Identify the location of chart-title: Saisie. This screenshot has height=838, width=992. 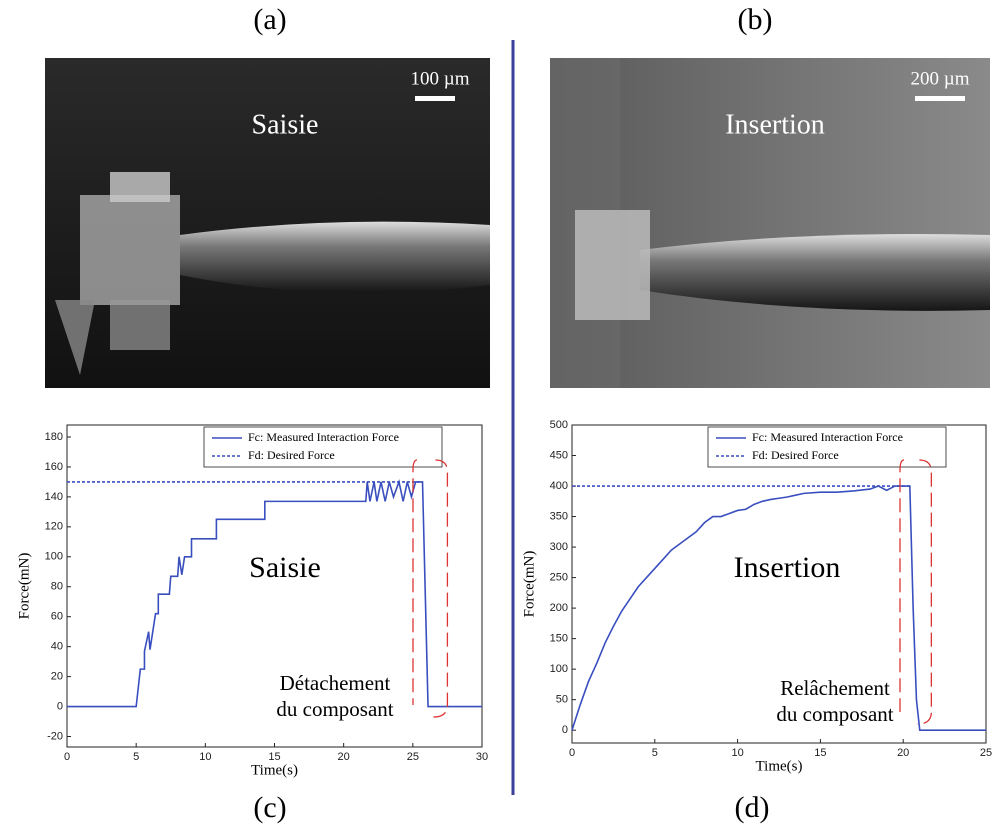
(285, 567).